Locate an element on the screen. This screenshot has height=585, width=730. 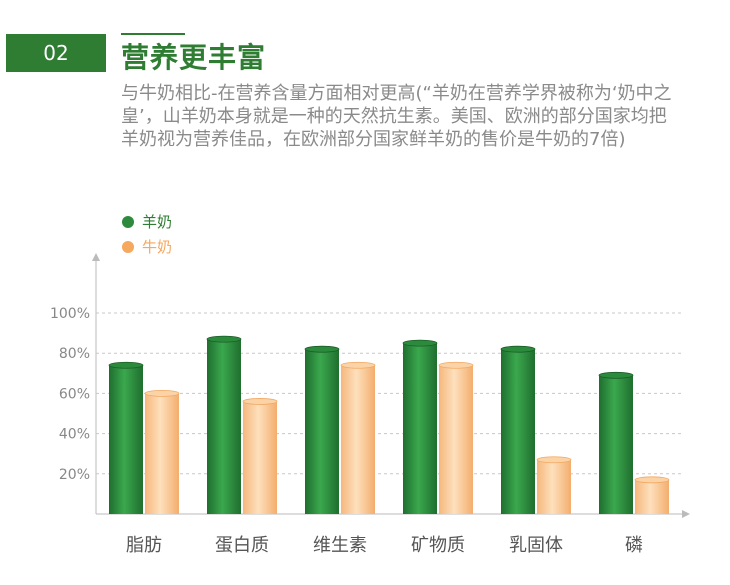
legend-item-goat: 羊奶 is located at coordinates (147, 221).